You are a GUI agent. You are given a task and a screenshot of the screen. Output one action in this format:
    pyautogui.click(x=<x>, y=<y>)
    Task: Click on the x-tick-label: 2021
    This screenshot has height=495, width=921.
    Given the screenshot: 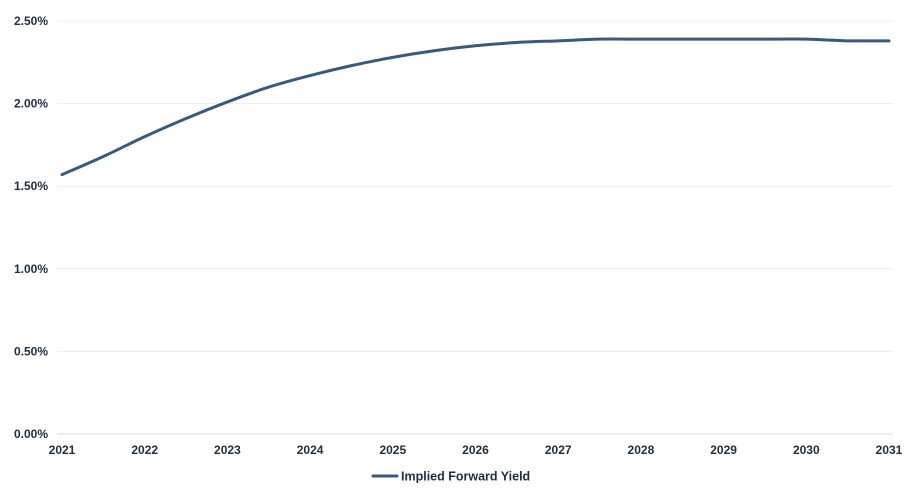 What is the action you would take?
    pyautogui.click(x=62, y=450)
    